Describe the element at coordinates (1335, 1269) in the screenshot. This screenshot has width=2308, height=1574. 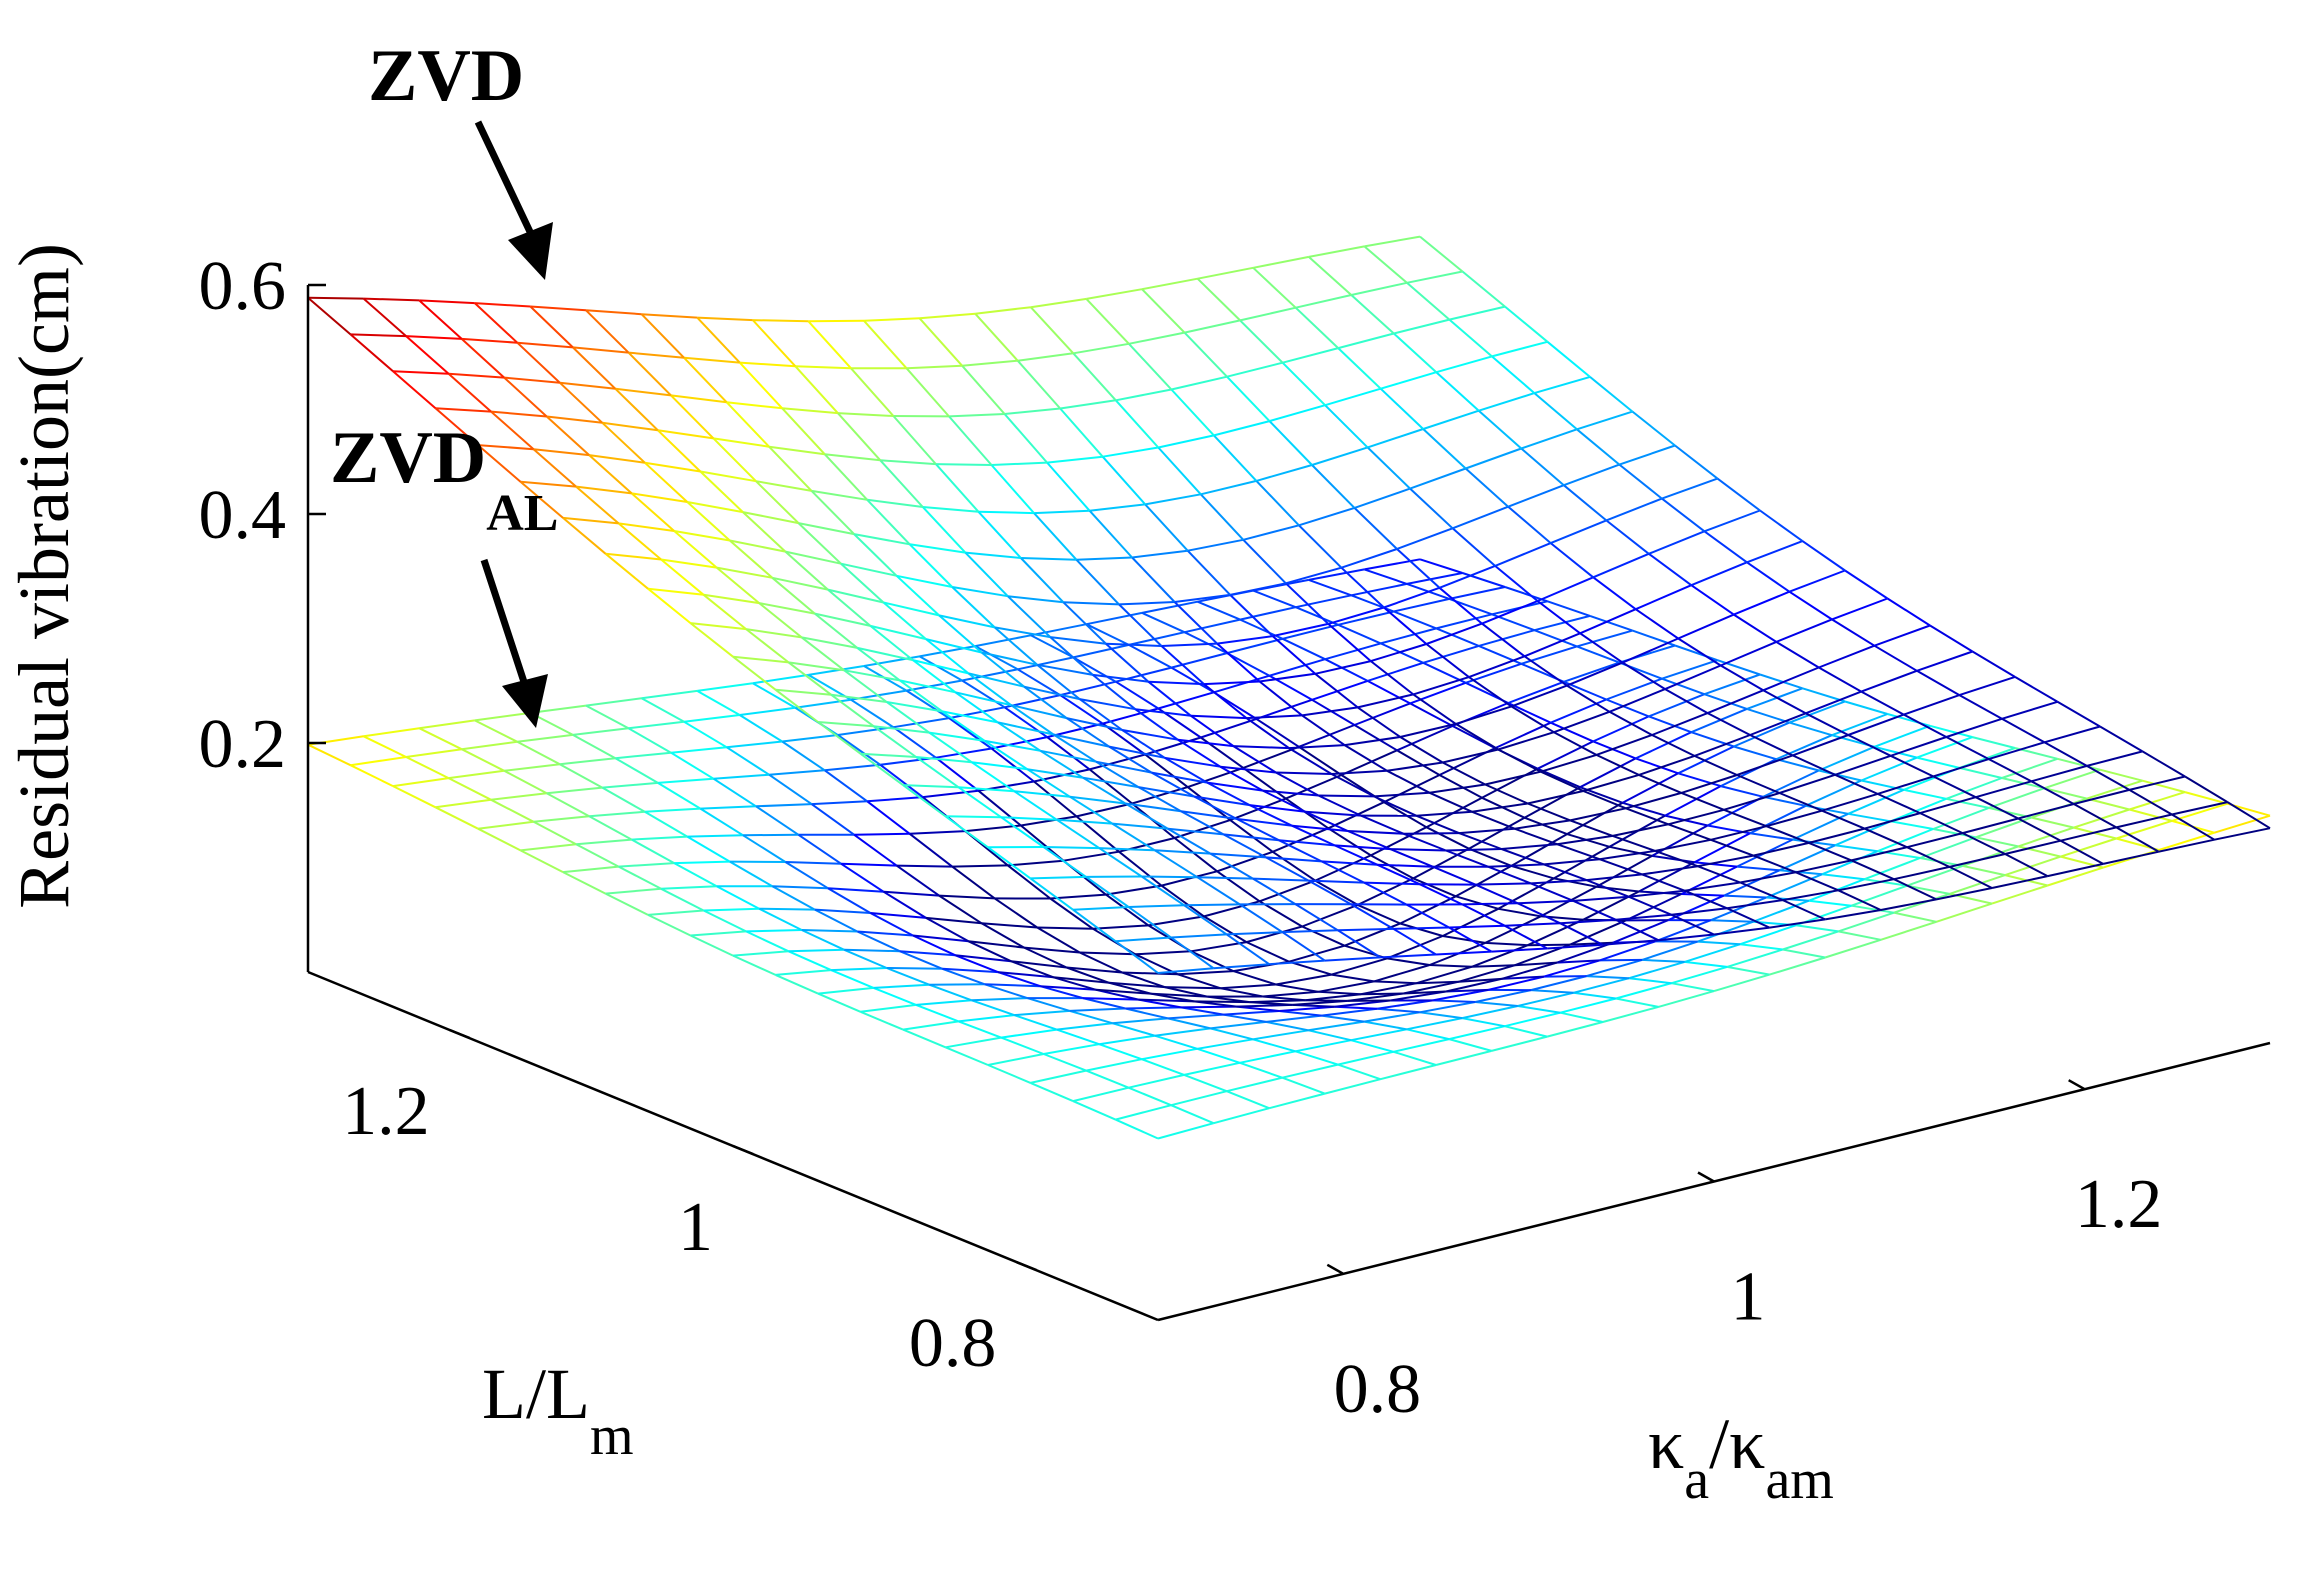
I see `x-tick-mark` at that location.